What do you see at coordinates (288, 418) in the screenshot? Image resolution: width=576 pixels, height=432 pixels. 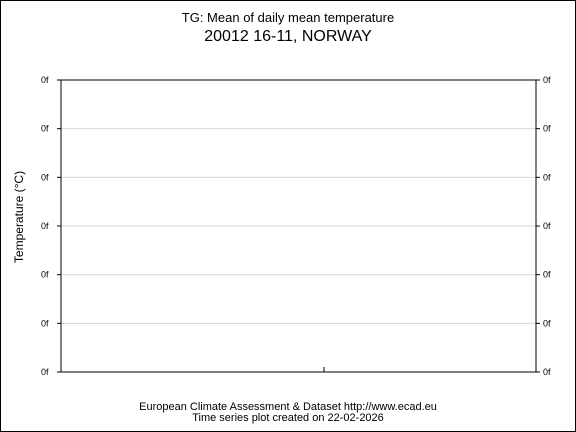 I see `footer-created: Time series plot created on 22-02-2026` at bounding box center [288, 418].